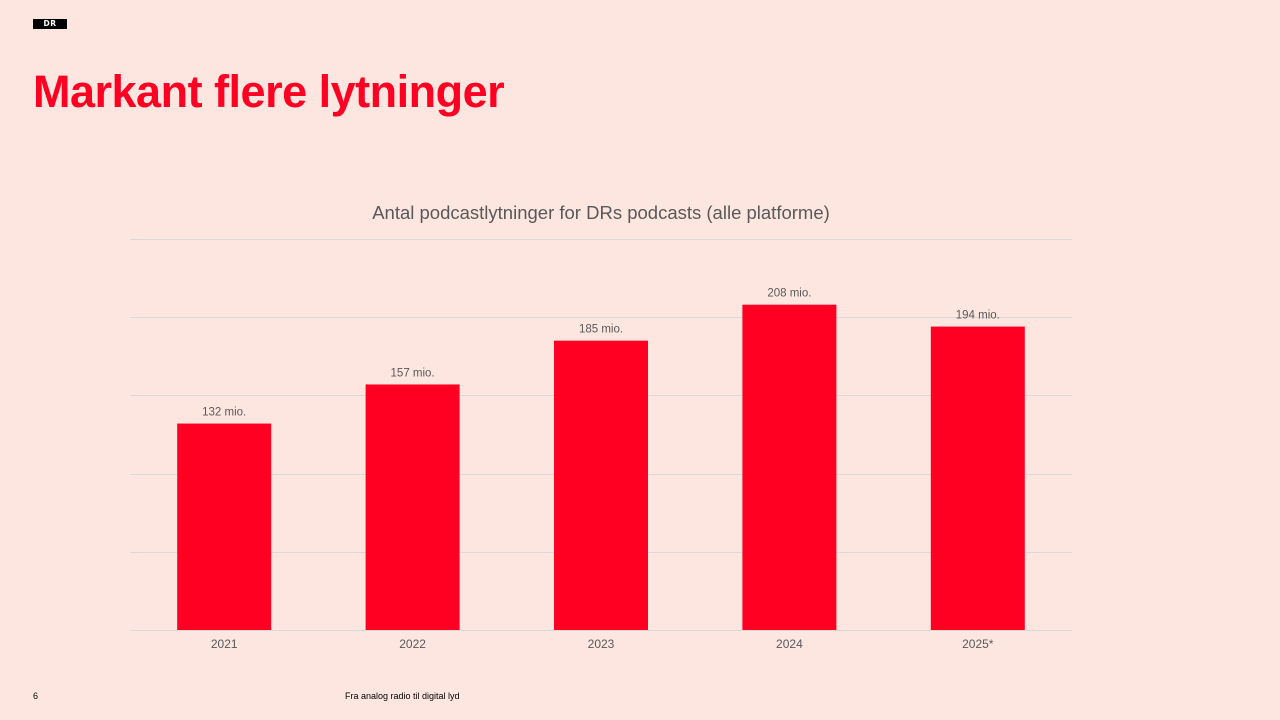 Image resolution: width=1280 pixels, height=720 pixels. I want to click on x-axis-tick-labels: 2021 2022 2023 2024 2025*, so click(602, 644).